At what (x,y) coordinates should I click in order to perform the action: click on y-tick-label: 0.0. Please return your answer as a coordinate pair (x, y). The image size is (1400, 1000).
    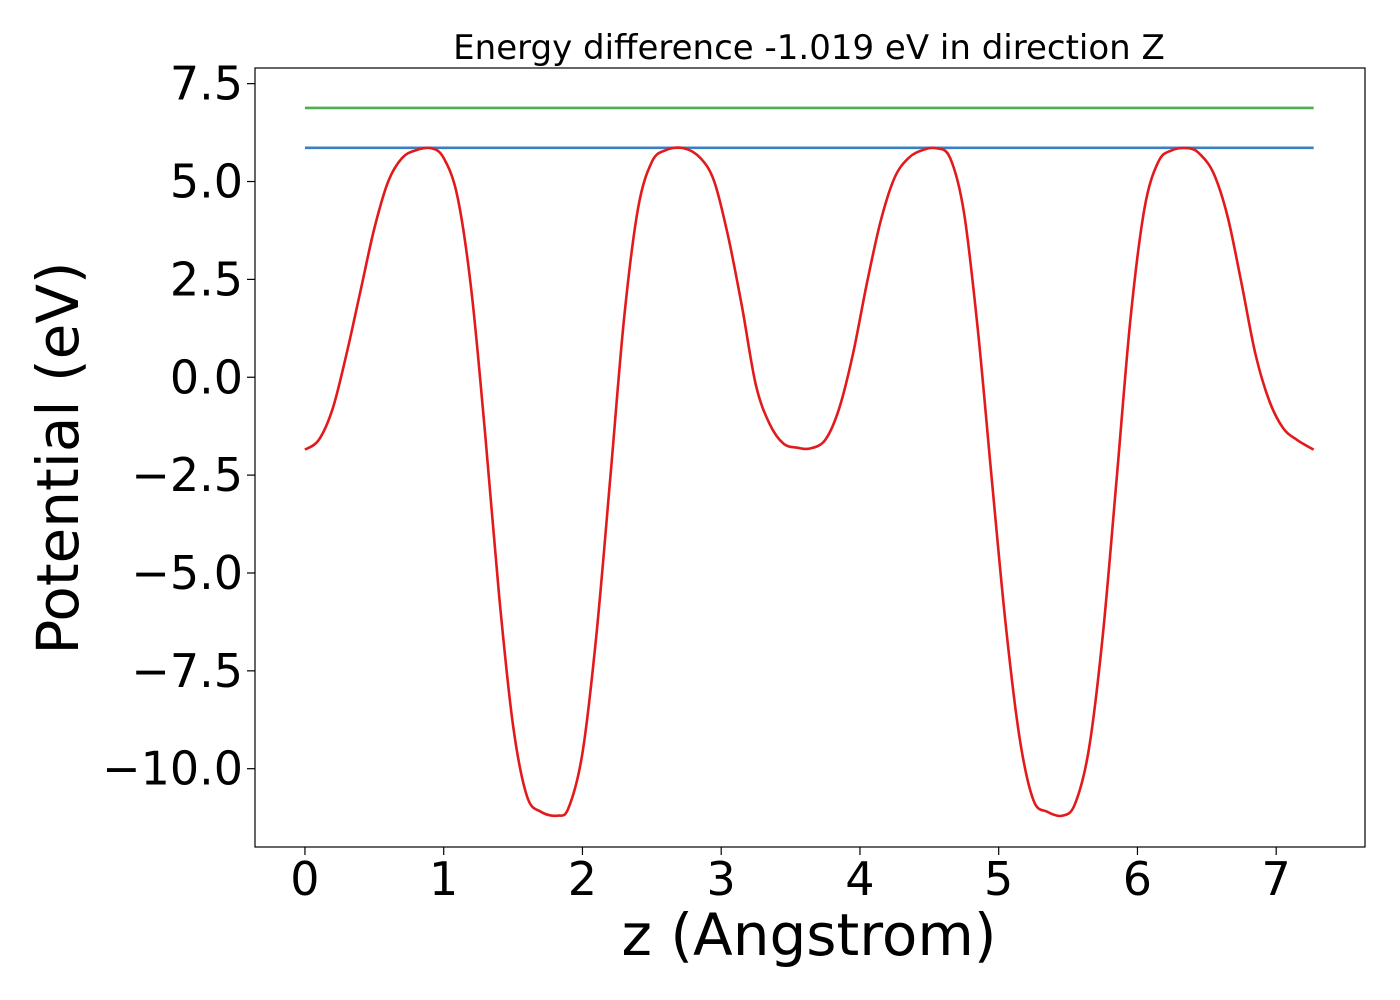
    Looking at the image, I should click on (206, 377).